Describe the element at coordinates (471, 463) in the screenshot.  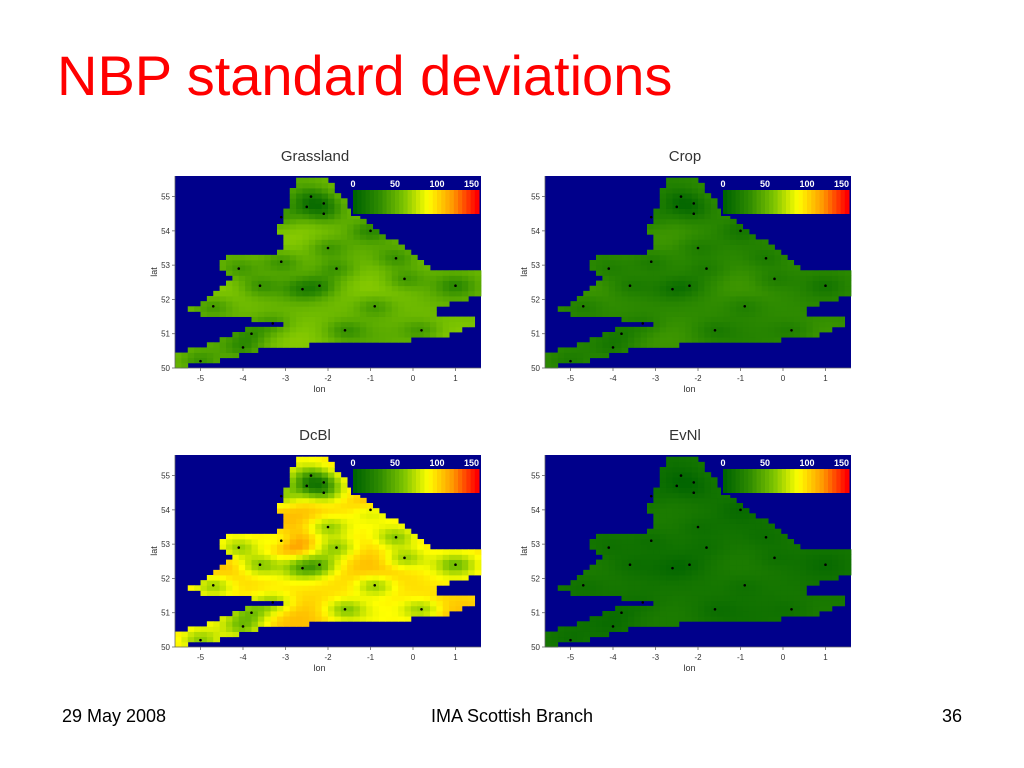
I see `legend-tick-label: 150` at that location.